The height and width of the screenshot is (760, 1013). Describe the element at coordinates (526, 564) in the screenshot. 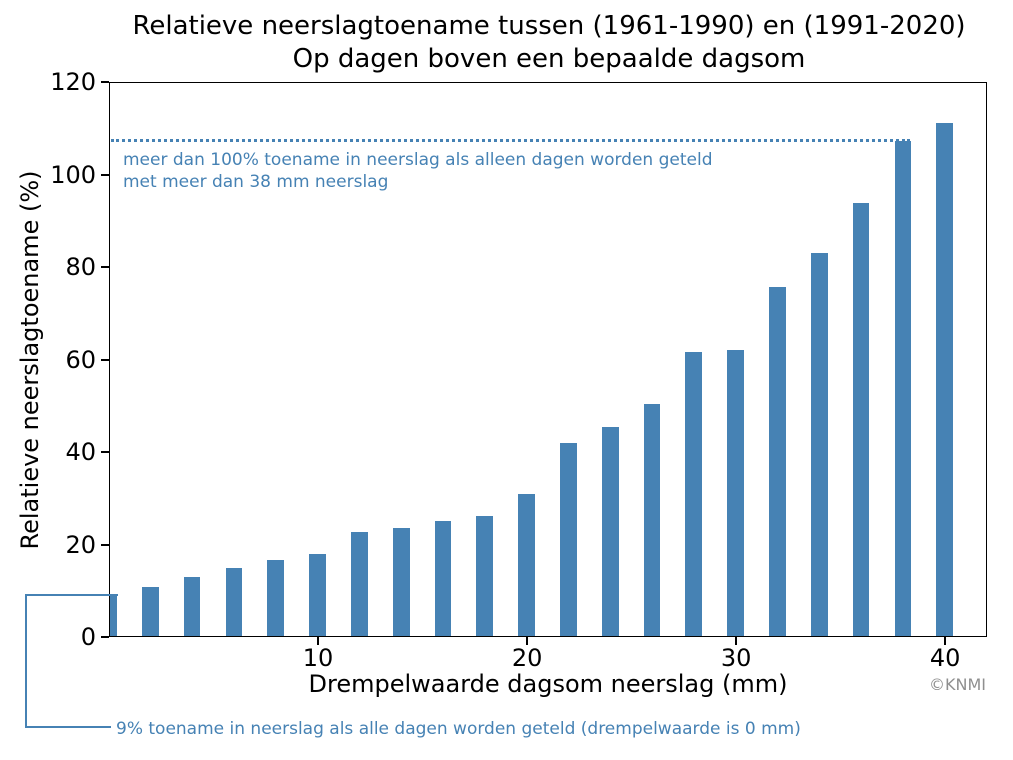

I see `bar-20mm` at that location.